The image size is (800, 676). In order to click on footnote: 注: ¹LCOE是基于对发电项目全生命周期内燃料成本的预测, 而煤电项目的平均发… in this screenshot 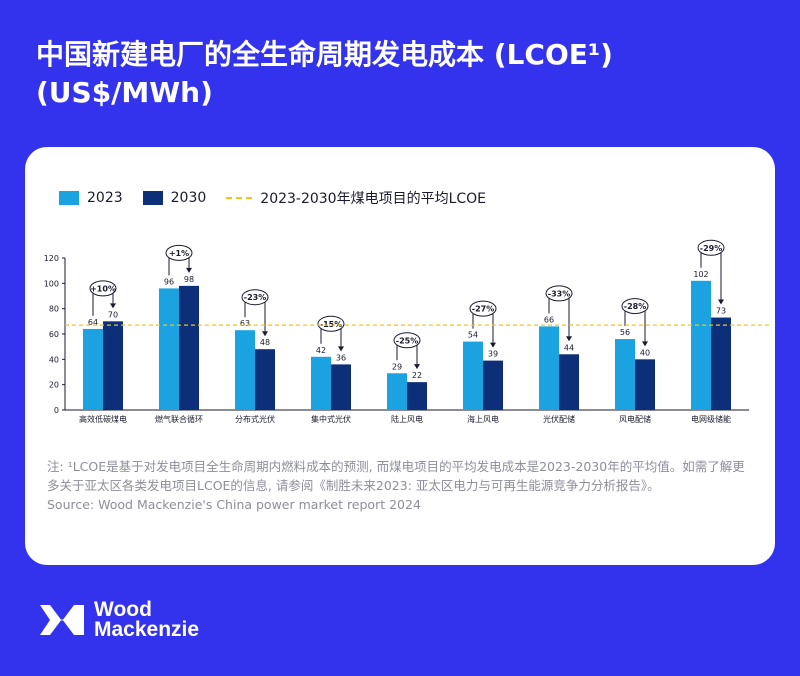, I will do `click(402, 485)`.